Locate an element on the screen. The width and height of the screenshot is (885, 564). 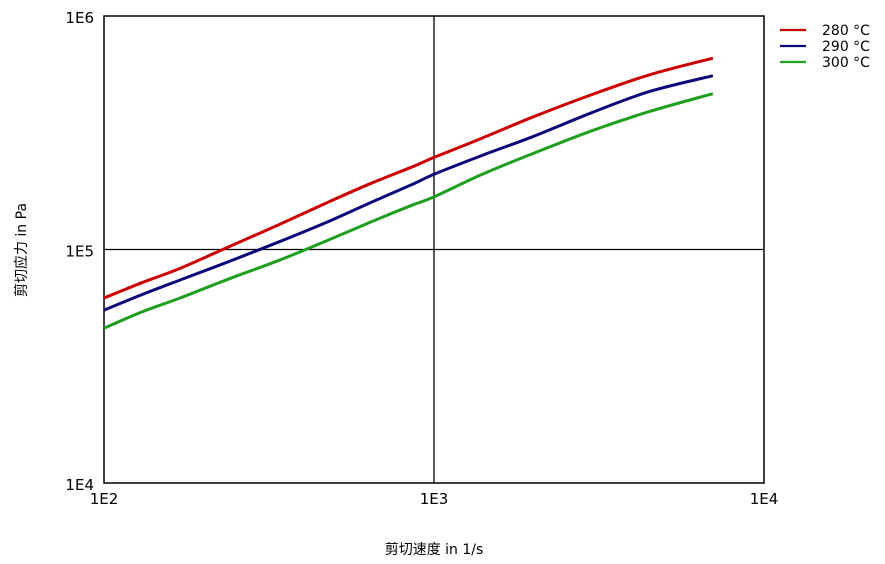
legend-label: 290 °C is located at coordinates (846, 47).